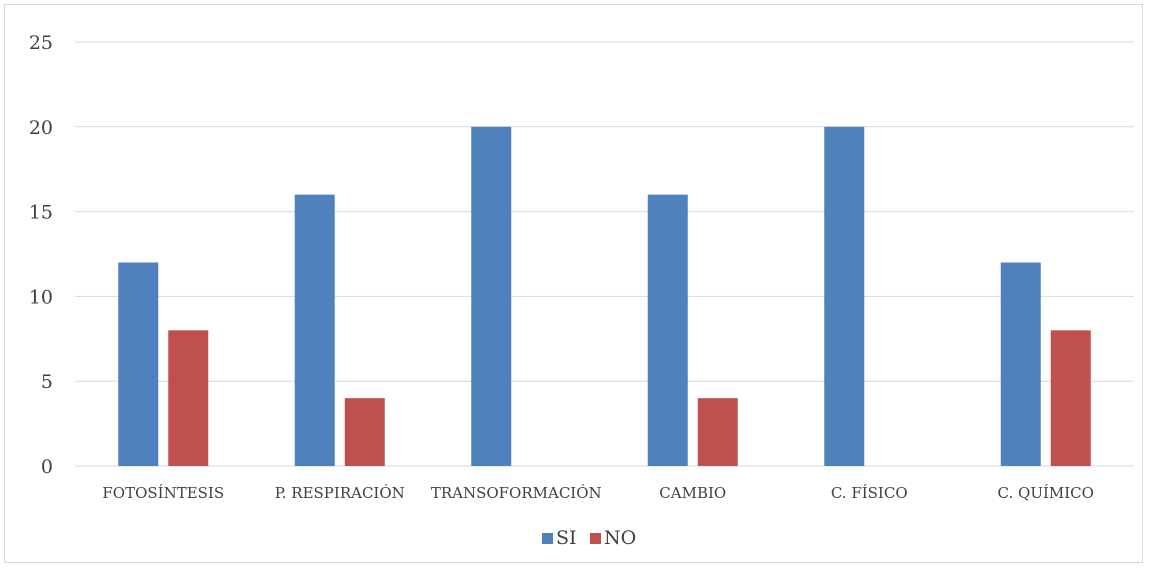 This screenshot has width=1149, height=569. I want to click on legend: SI NO, so click(589, 538).